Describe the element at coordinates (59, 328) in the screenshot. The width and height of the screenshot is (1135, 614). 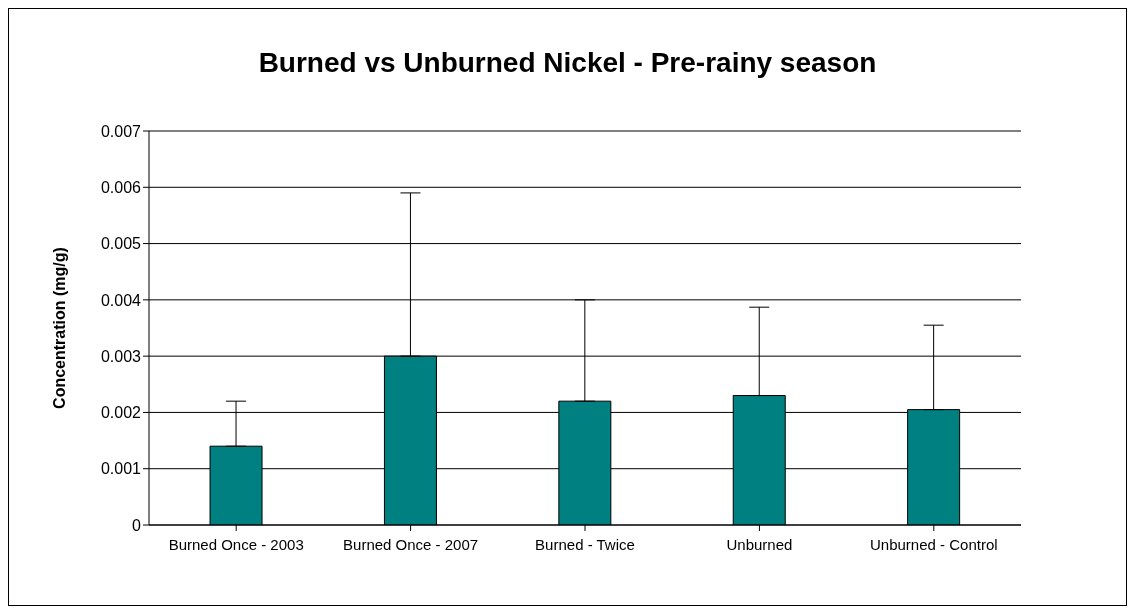
I see `y-axis-title: Concentration (mg/g)` at that location.